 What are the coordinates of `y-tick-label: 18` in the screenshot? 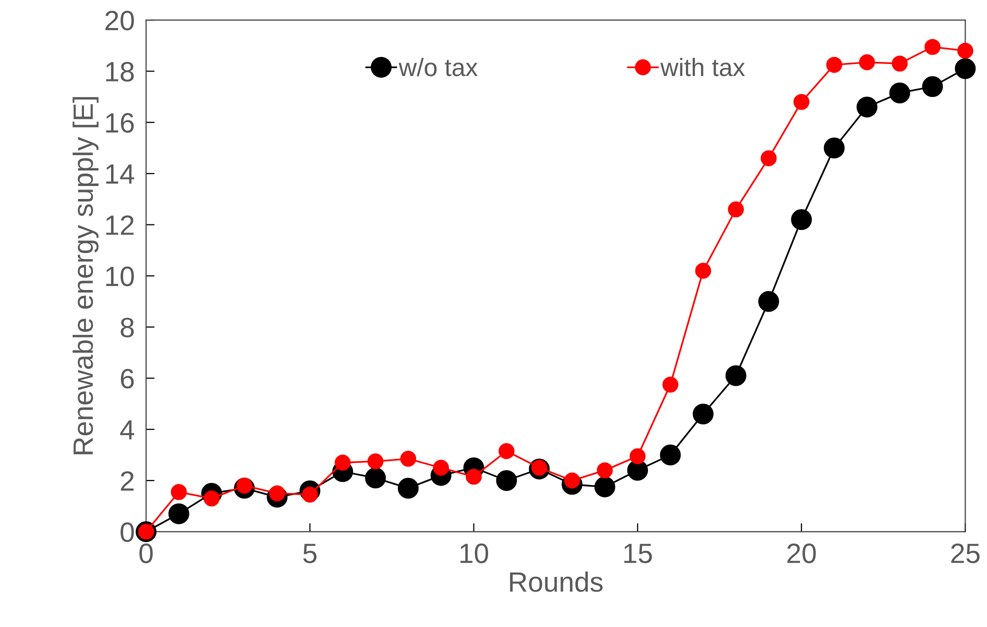 It's located at (120, 72).